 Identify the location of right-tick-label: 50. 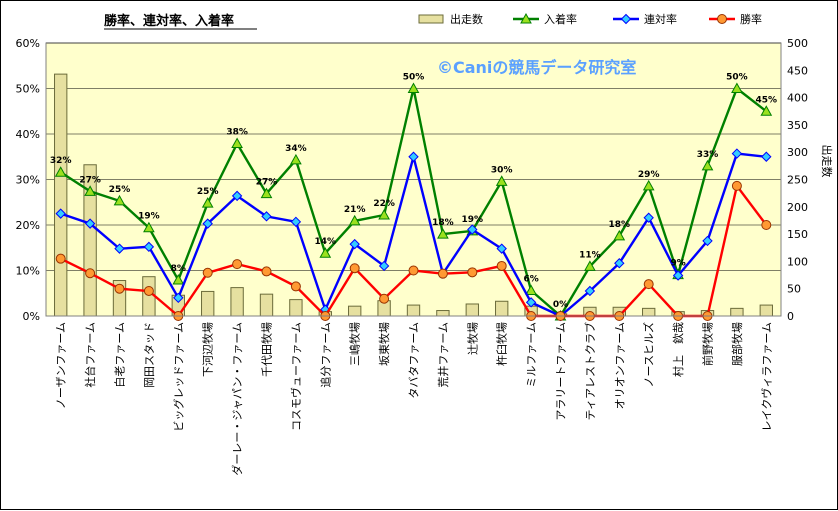
(794, 289).